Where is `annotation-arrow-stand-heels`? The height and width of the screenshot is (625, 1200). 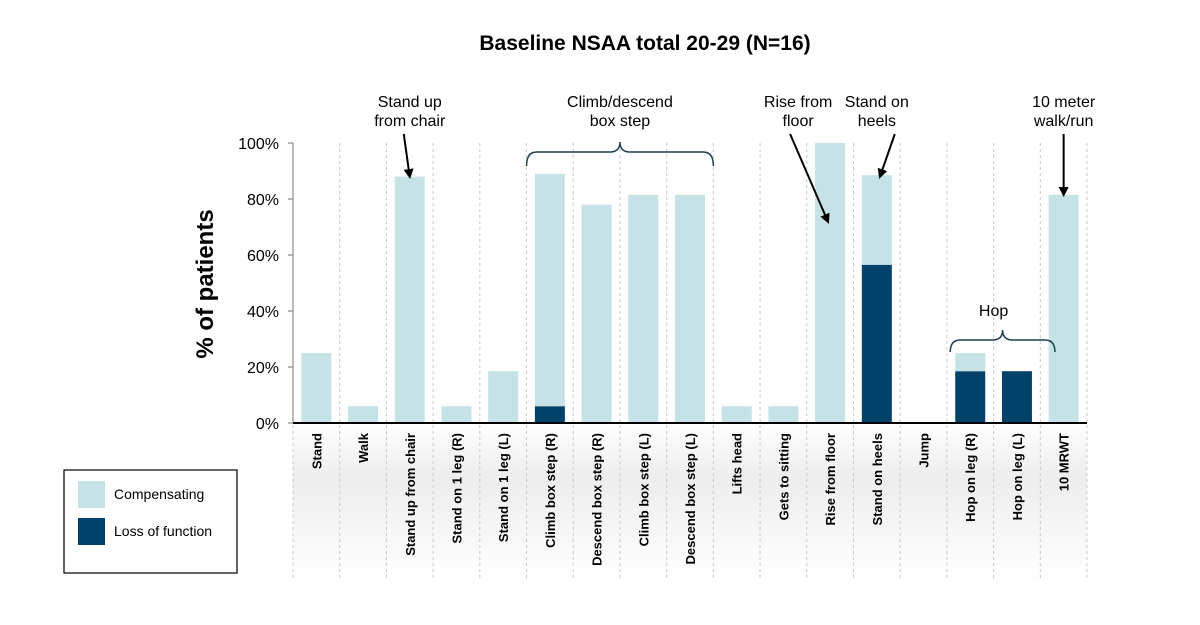
annotation-arrow-stand-heels is located at coordinates (886, 156).